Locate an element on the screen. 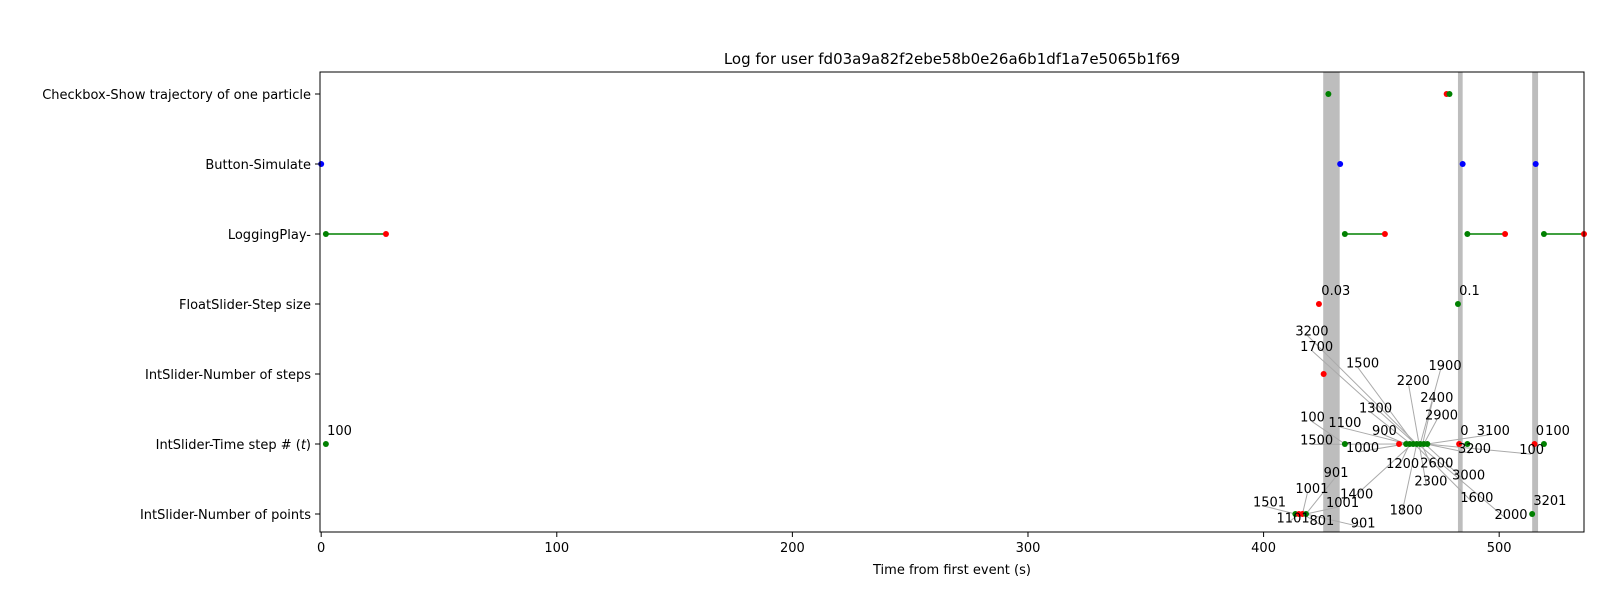  value-label-14: 2900 is located at coordinates (1441, 416).